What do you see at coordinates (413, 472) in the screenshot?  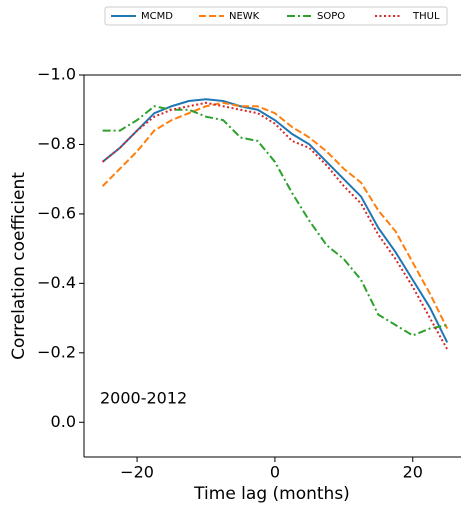 I see `x-tick-label: 20` at bounding box center [413, 472].